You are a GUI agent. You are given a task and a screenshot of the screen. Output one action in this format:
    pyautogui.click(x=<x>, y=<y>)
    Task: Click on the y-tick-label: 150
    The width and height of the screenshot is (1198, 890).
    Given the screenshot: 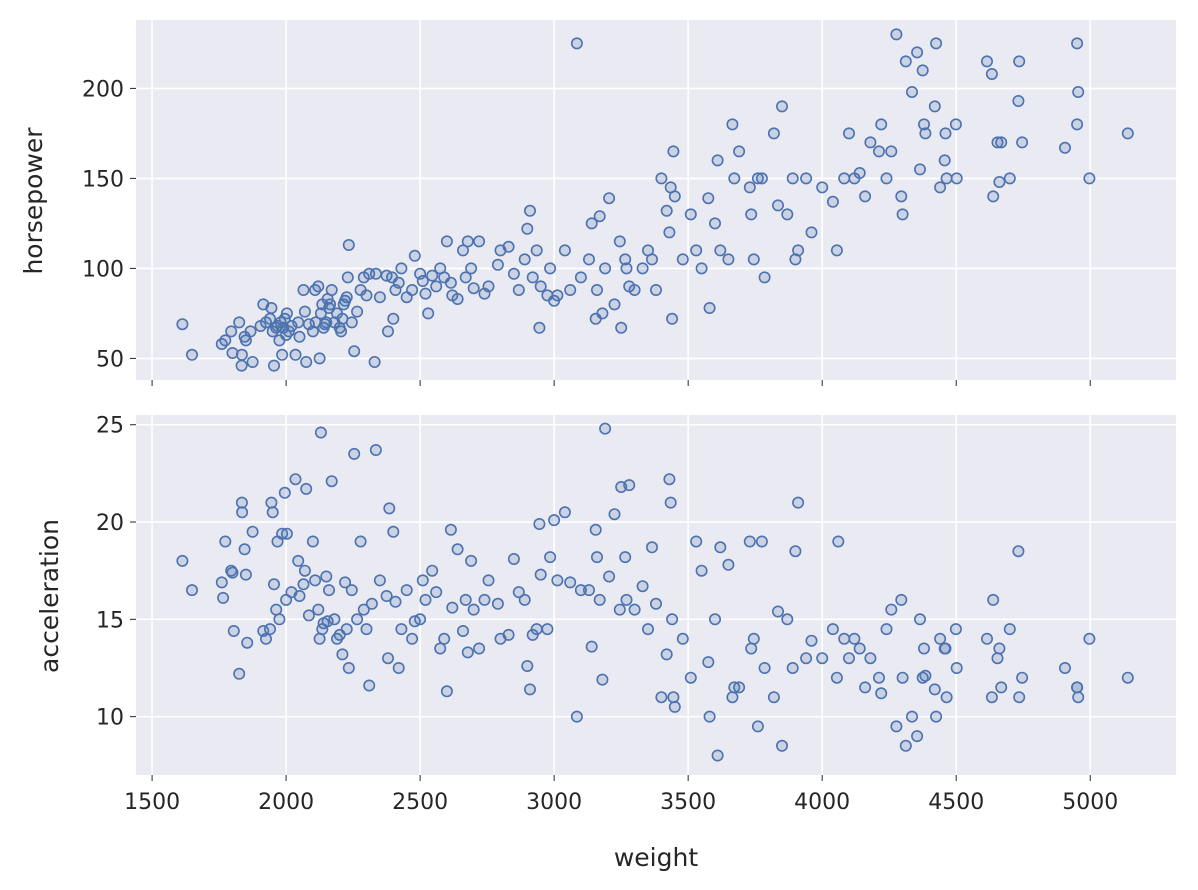 What is the action you would take?
    pyautogui.click(x=103, y=179)
    